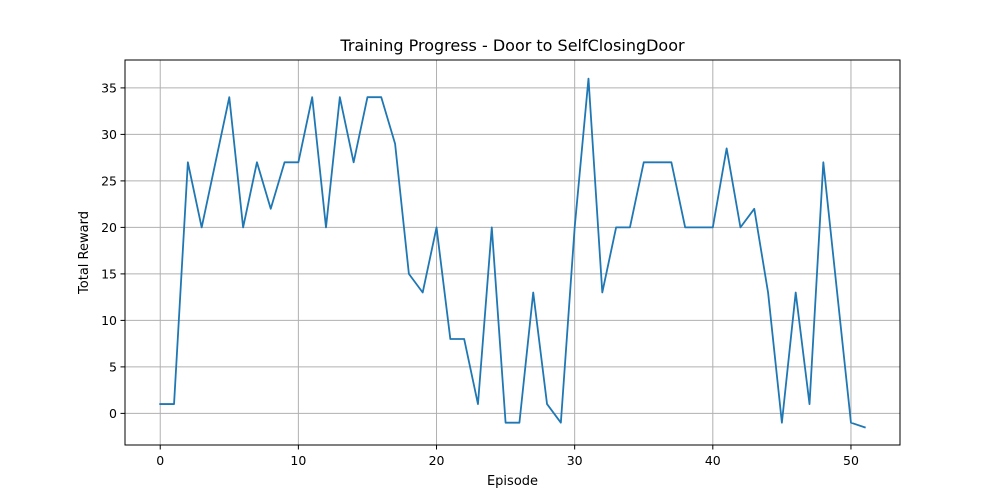 This screenshot has width=1000, height=500. What do you see at coordinates (298, 460) in the screenshot?
I see `x-tick-label: 10` at bounding box center [298, 460].